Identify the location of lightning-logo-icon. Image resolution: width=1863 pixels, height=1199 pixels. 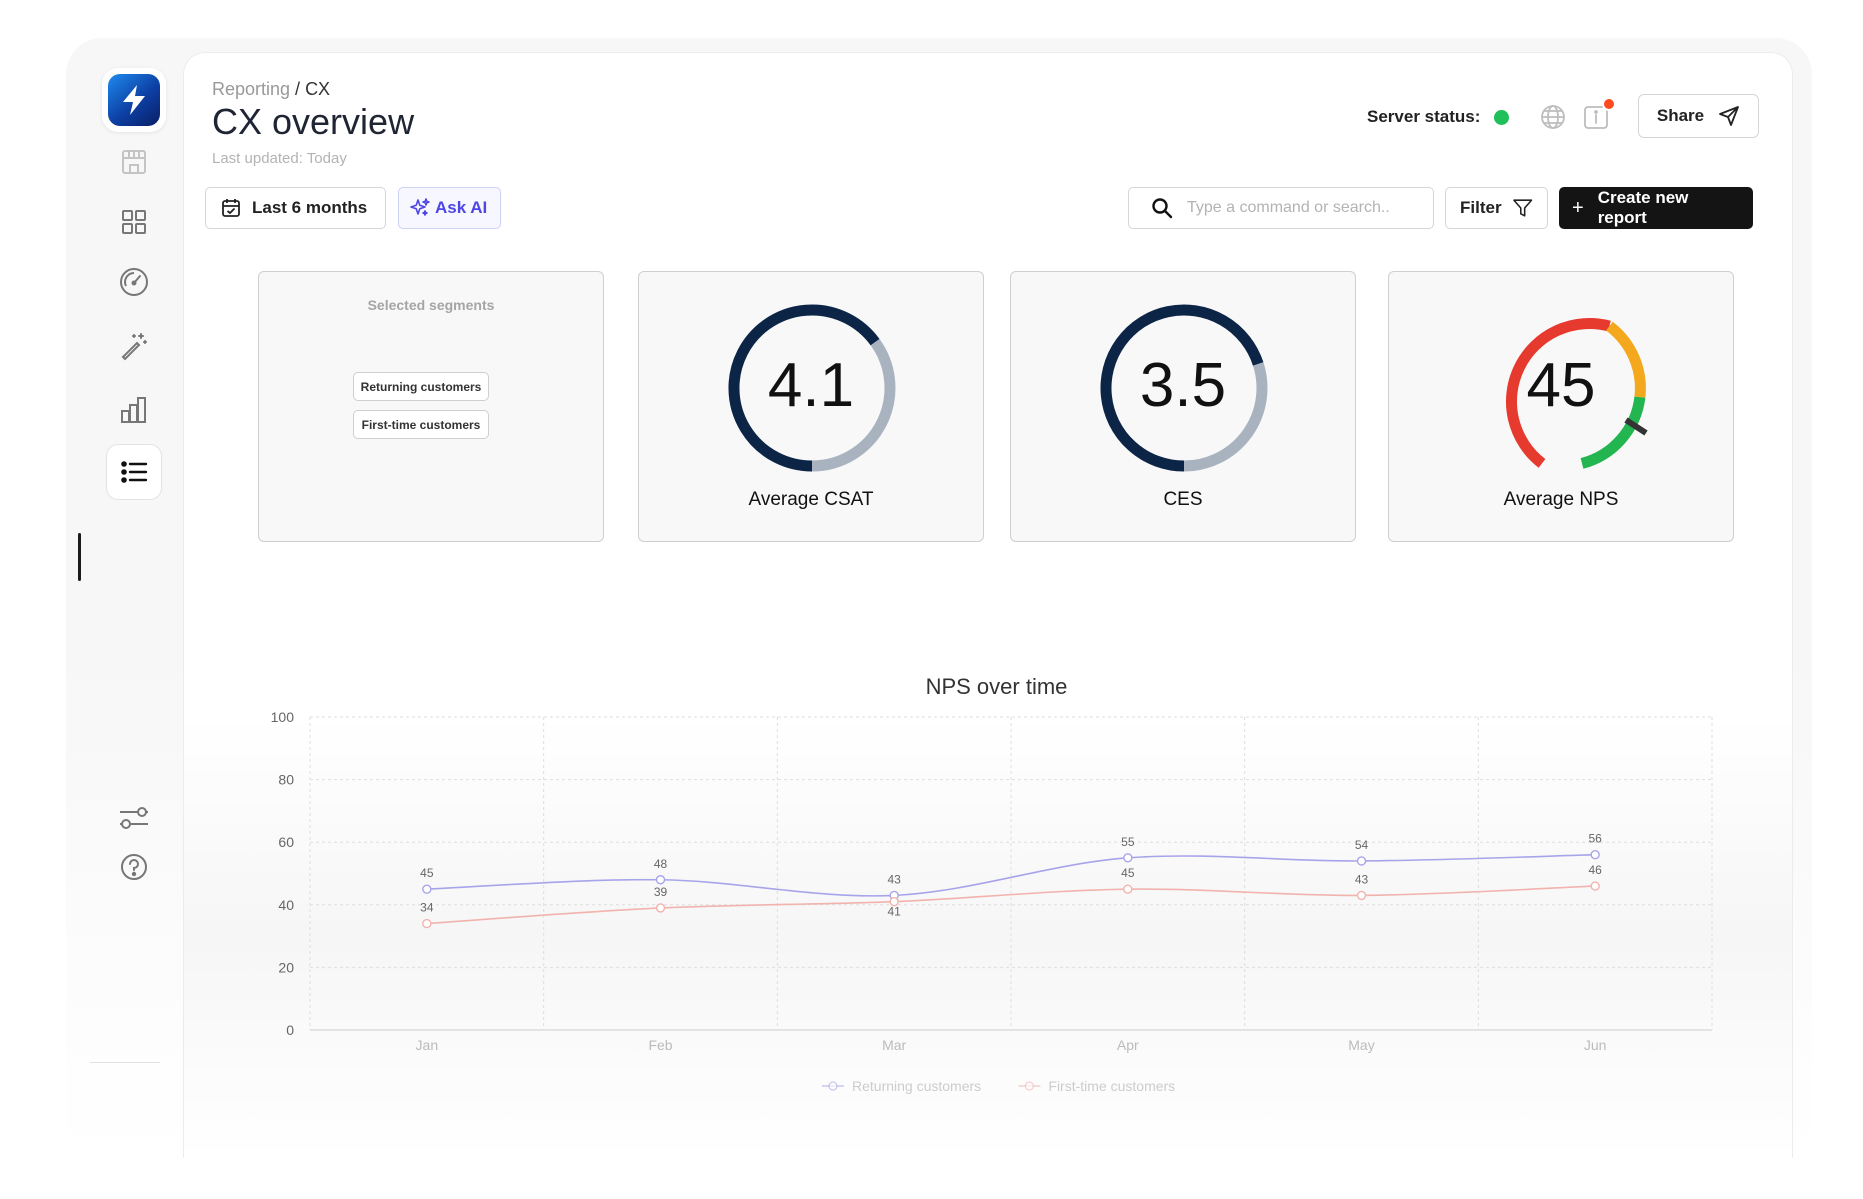
(134, 100).